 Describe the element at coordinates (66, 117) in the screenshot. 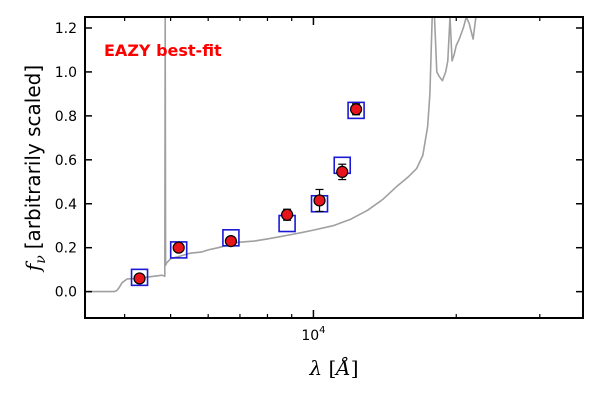

I see `y-tick-label: 0.8` at that location.